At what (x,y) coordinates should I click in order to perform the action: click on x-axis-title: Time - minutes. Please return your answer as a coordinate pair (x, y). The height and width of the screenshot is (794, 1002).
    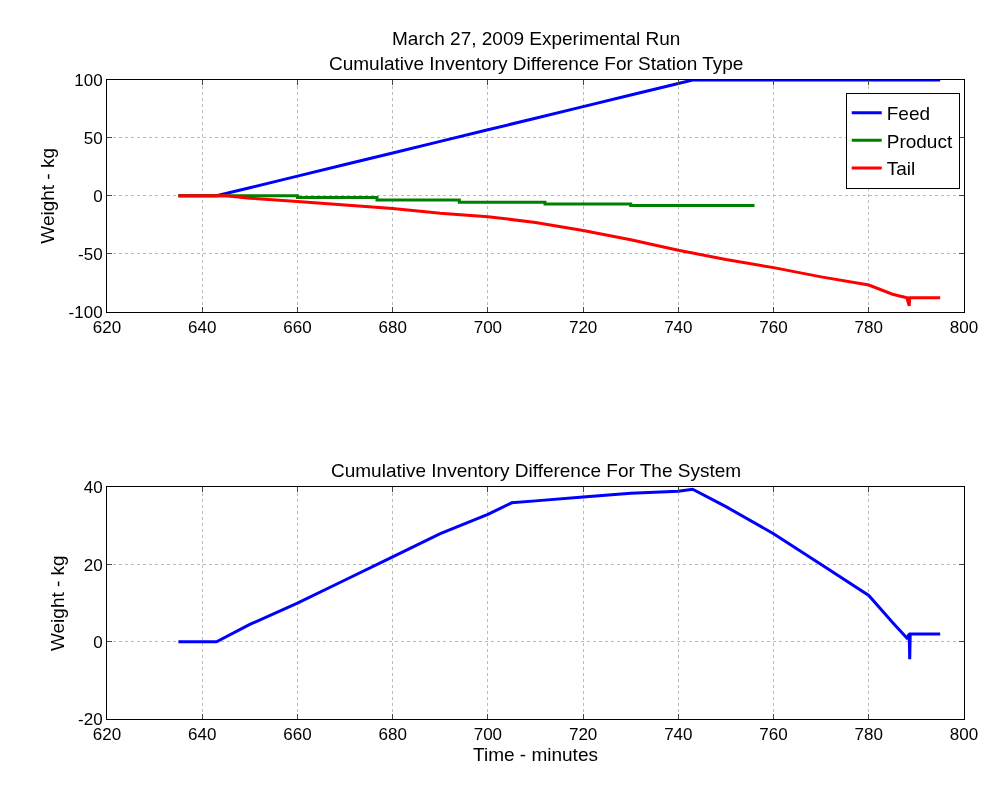
    Looking at the image, I should click on (535, 755).